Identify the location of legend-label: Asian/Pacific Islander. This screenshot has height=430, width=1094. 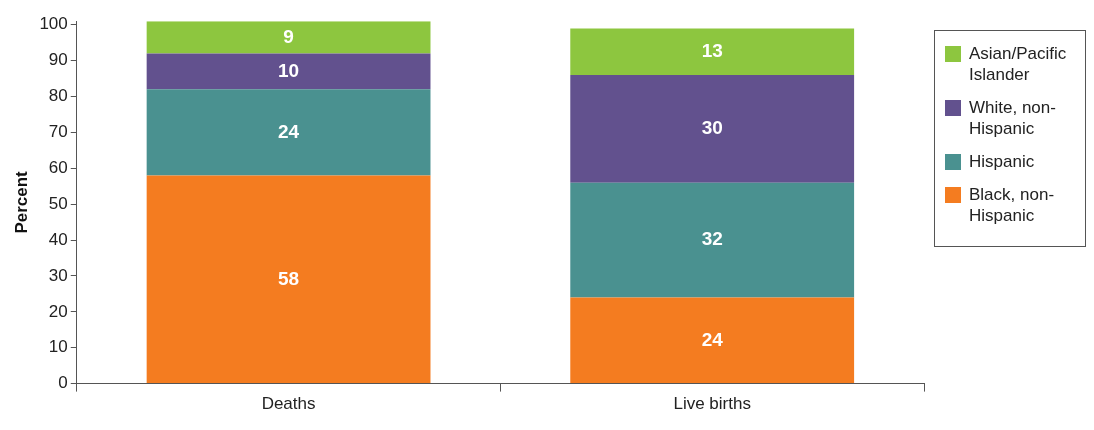
(1018, 64).